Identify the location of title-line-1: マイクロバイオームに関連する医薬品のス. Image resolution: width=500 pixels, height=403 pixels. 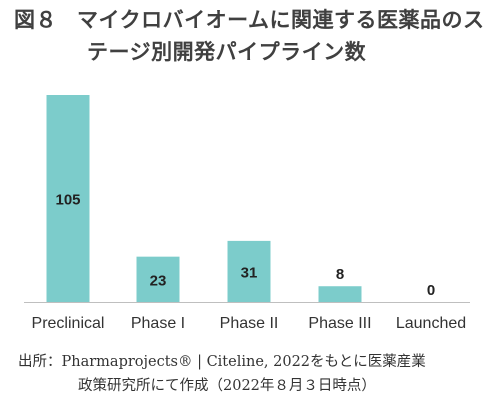
(281, 20).